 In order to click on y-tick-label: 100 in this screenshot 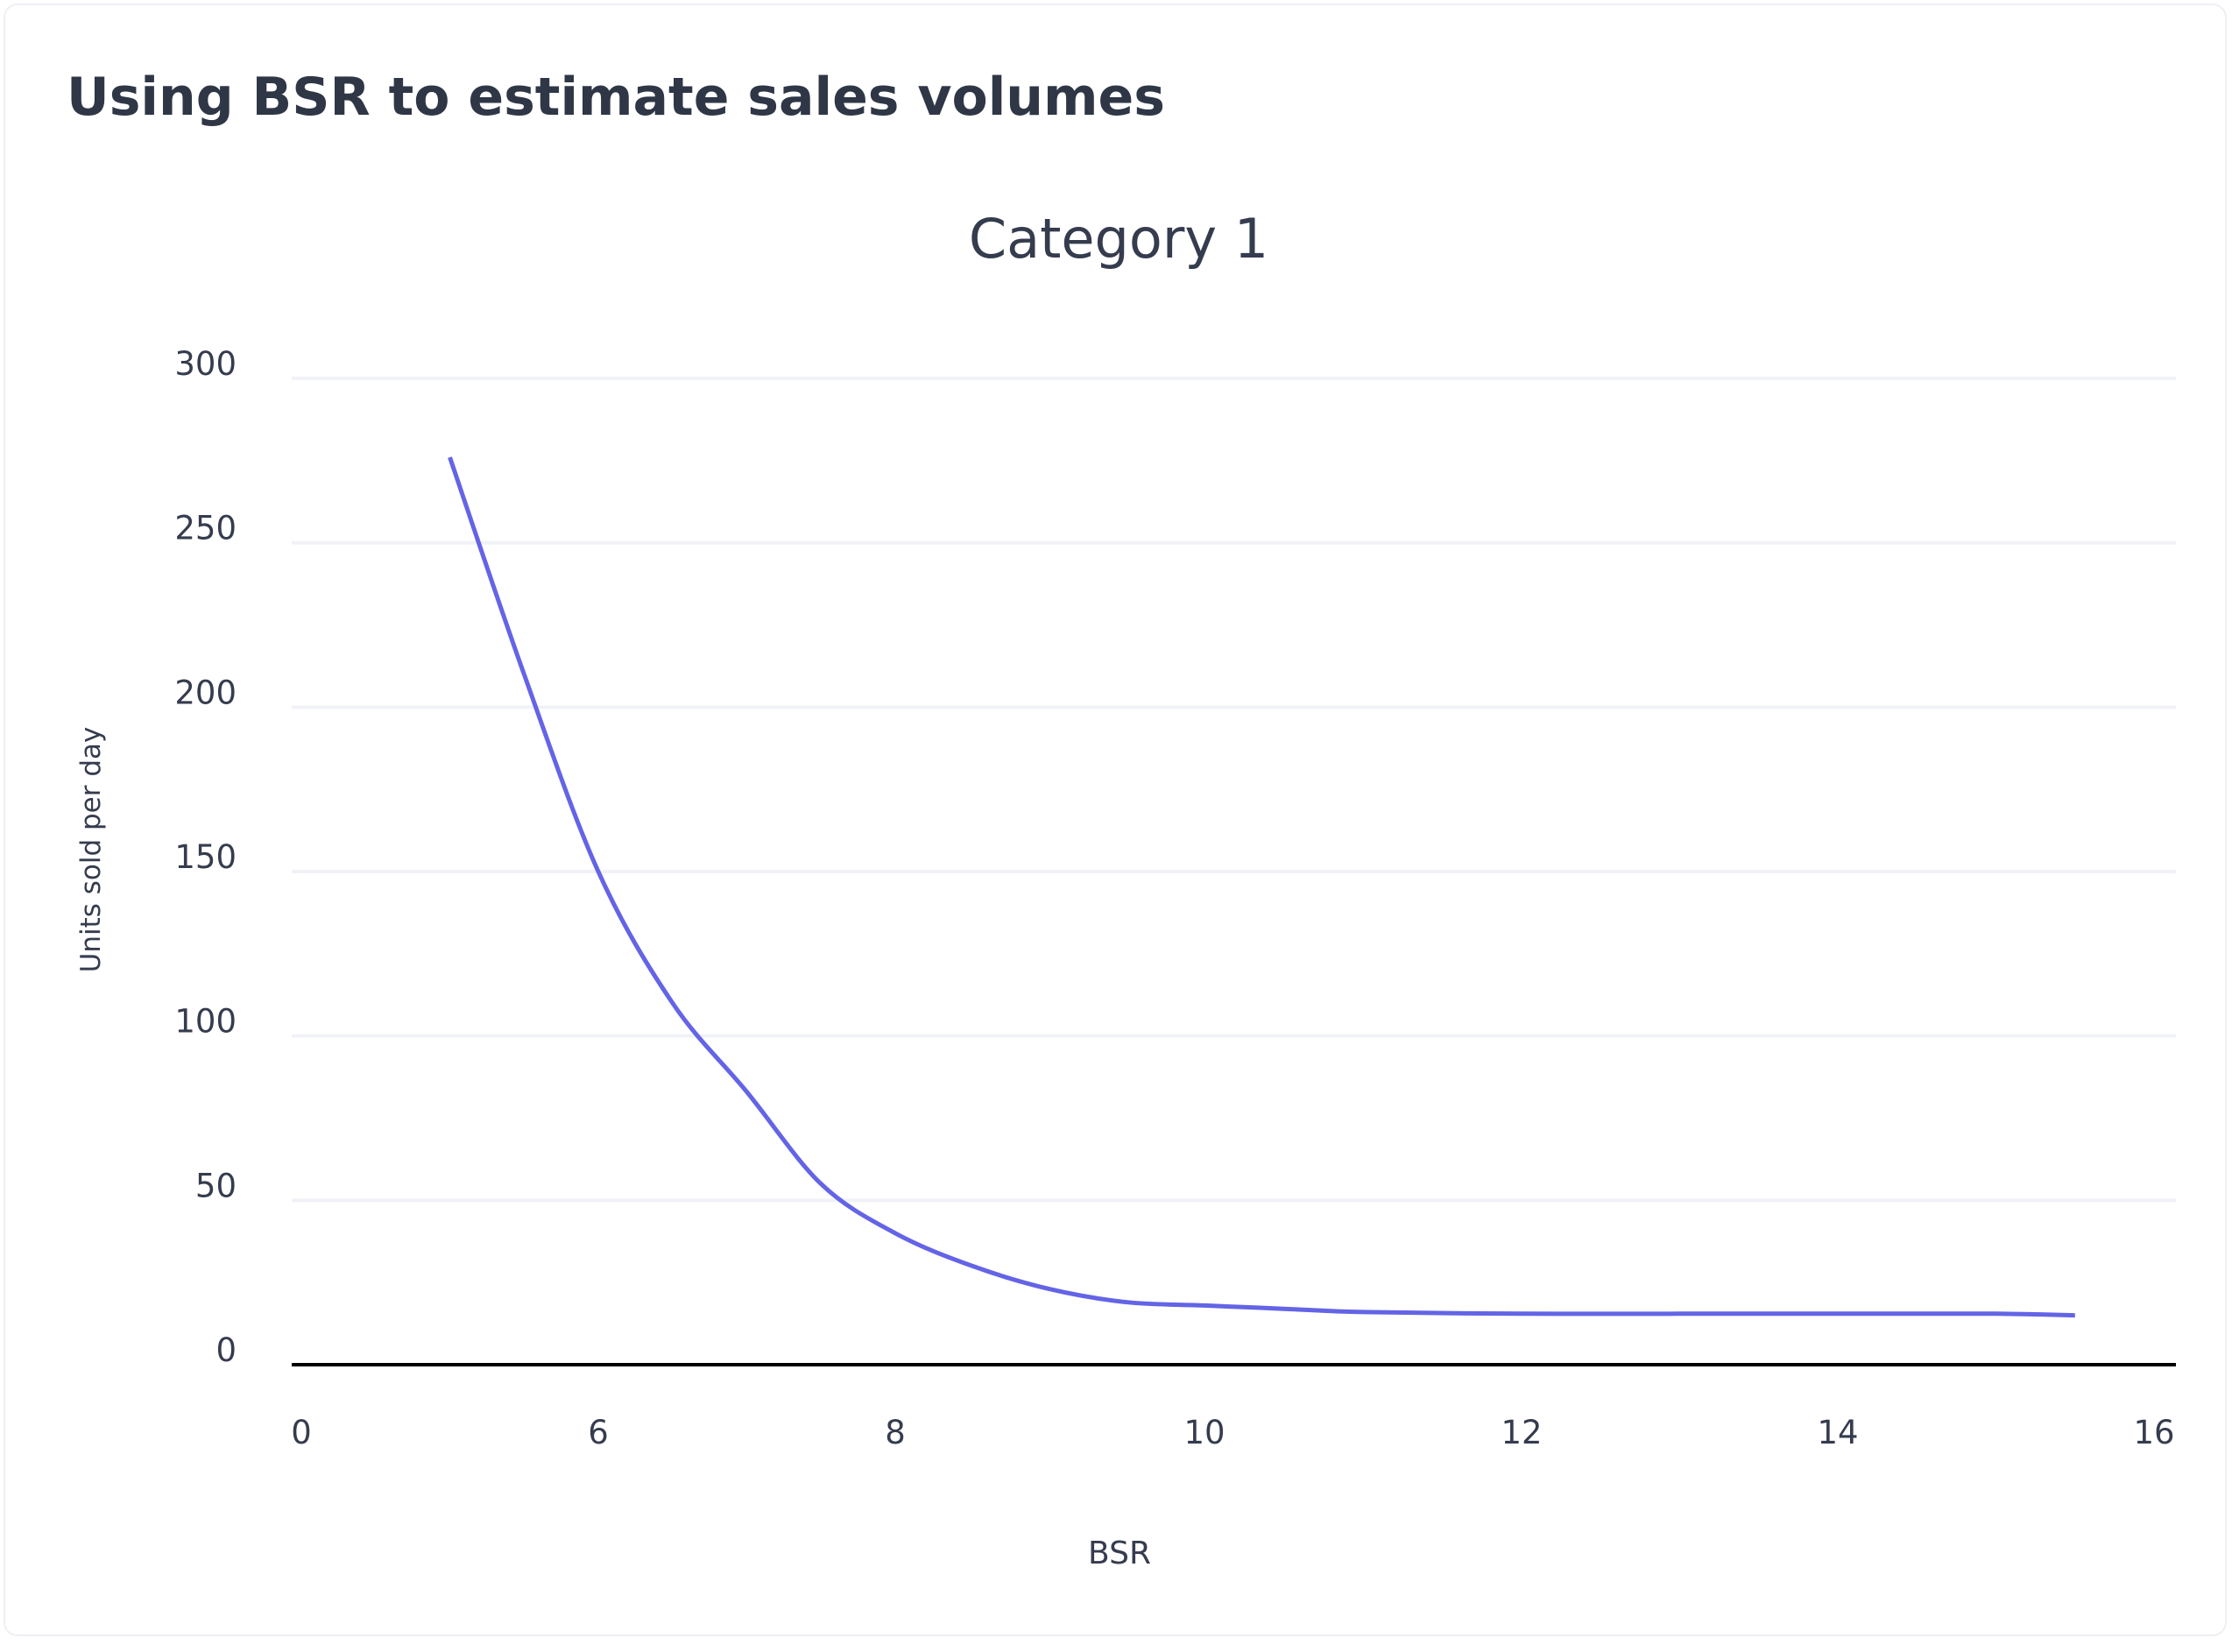, I will do `click(205, 1022)`.